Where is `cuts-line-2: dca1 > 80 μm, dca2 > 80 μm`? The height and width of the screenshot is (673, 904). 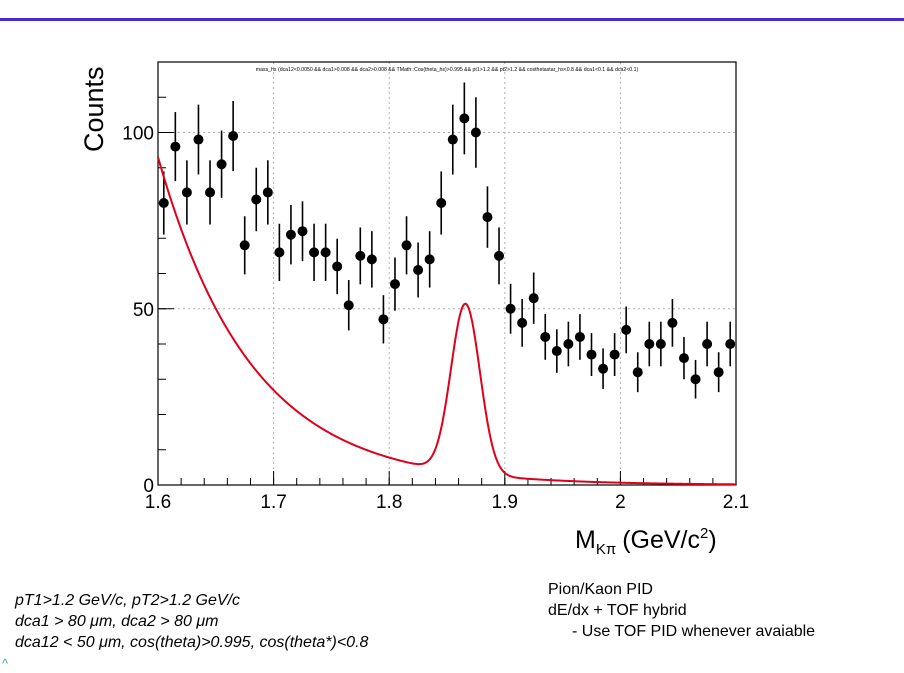
cuts-line-2: dca1 > 80 μm, dca2 > 80 μm is located at coordinates (117, 621).